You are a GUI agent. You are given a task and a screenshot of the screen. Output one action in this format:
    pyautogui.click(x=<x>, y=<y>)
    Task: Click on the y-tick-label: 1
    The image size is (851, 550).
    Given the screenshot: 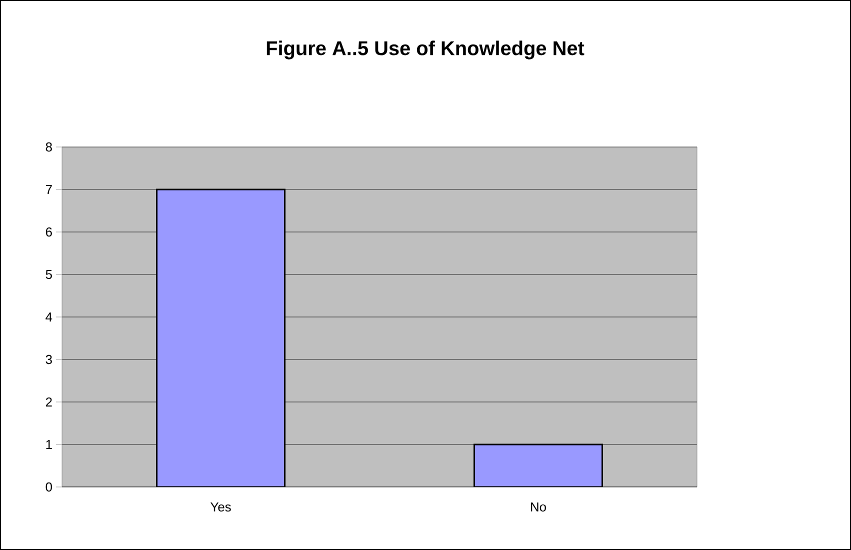 What is the action you would take?
    pyautogui.click(x=49, y=444)
    